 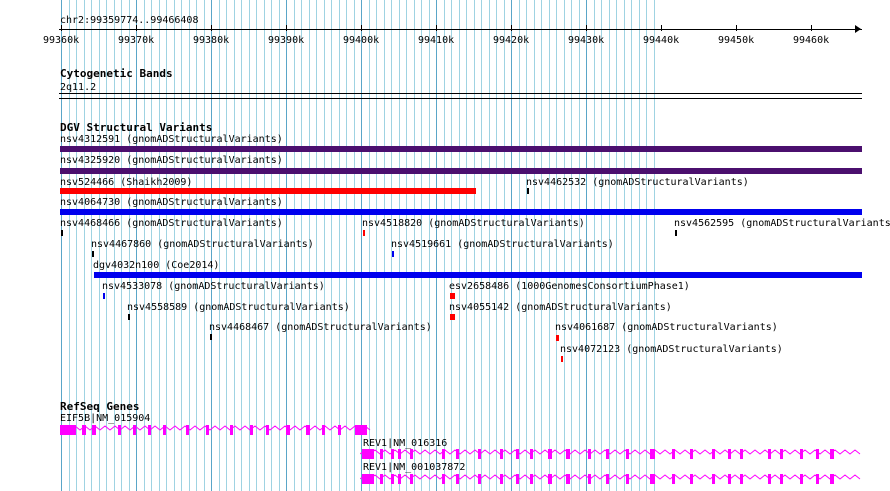 I want to click on gene-intron-line, so click(x=610, y=452).